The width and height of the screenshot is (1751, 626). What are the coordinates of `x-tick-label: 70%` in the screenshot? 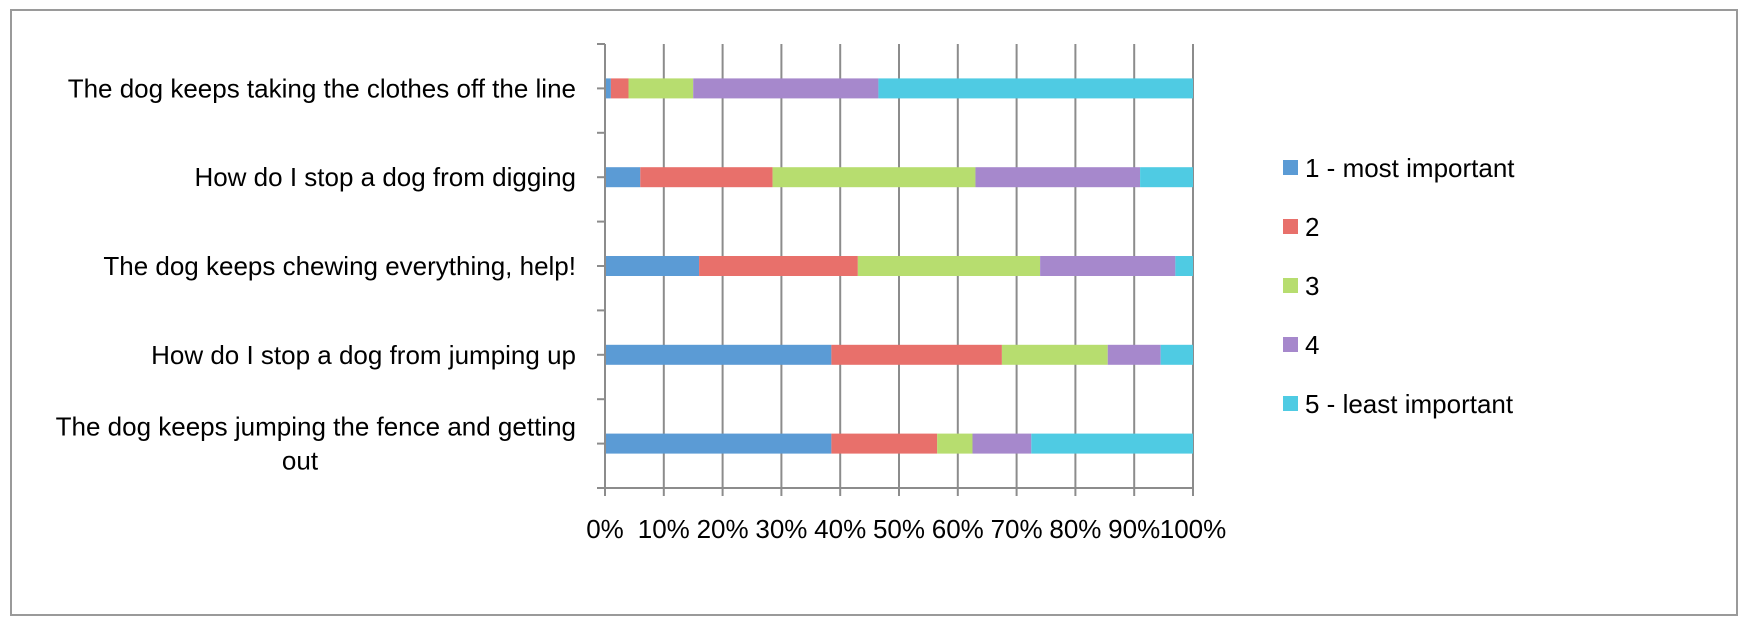 It's located at (1017, 529).